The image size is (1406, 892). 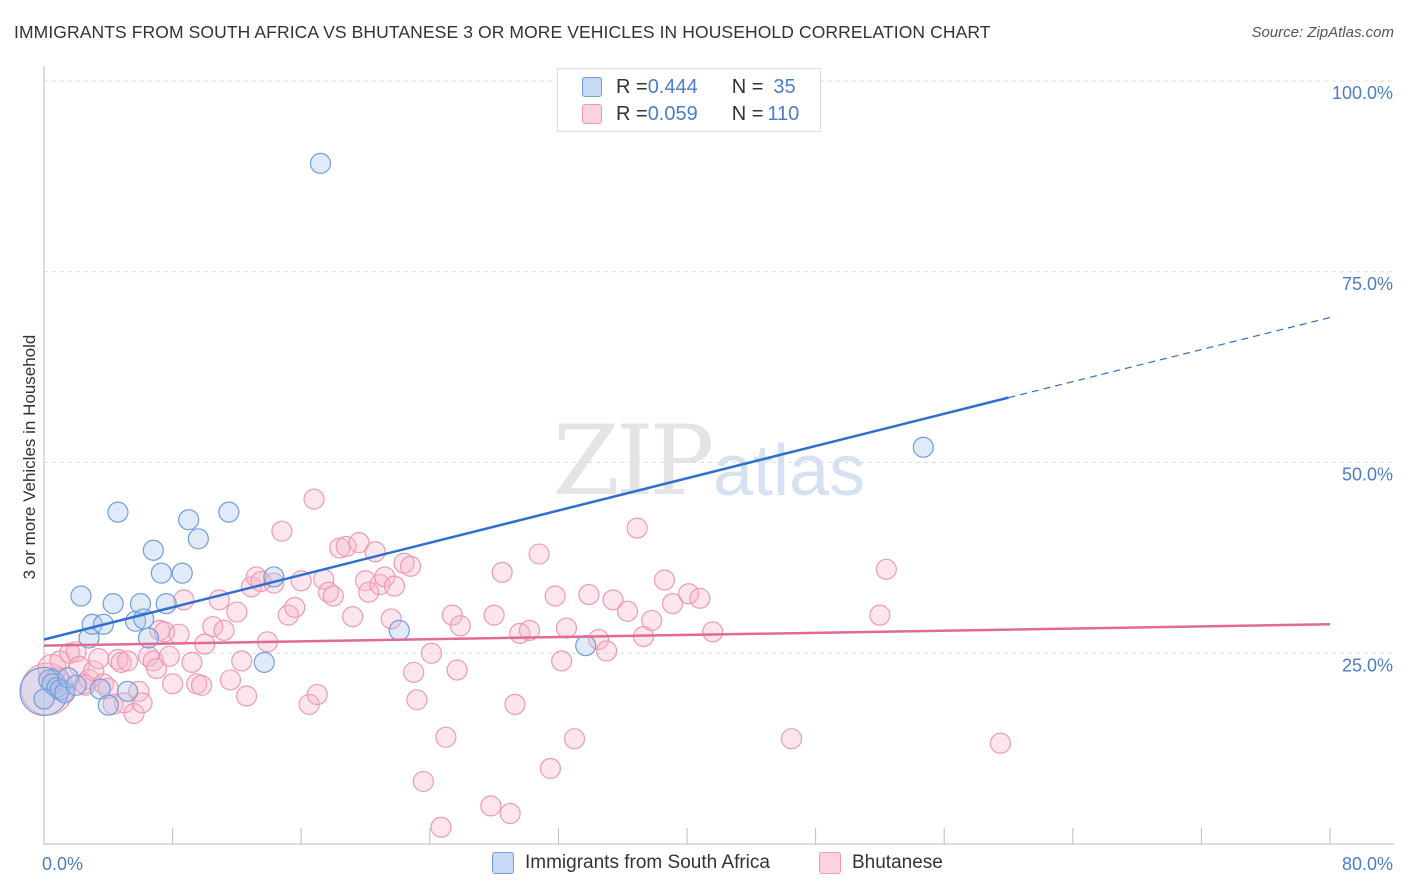 I want to click on y-tick-label: 75.0%, so click(x=1367, y=284).